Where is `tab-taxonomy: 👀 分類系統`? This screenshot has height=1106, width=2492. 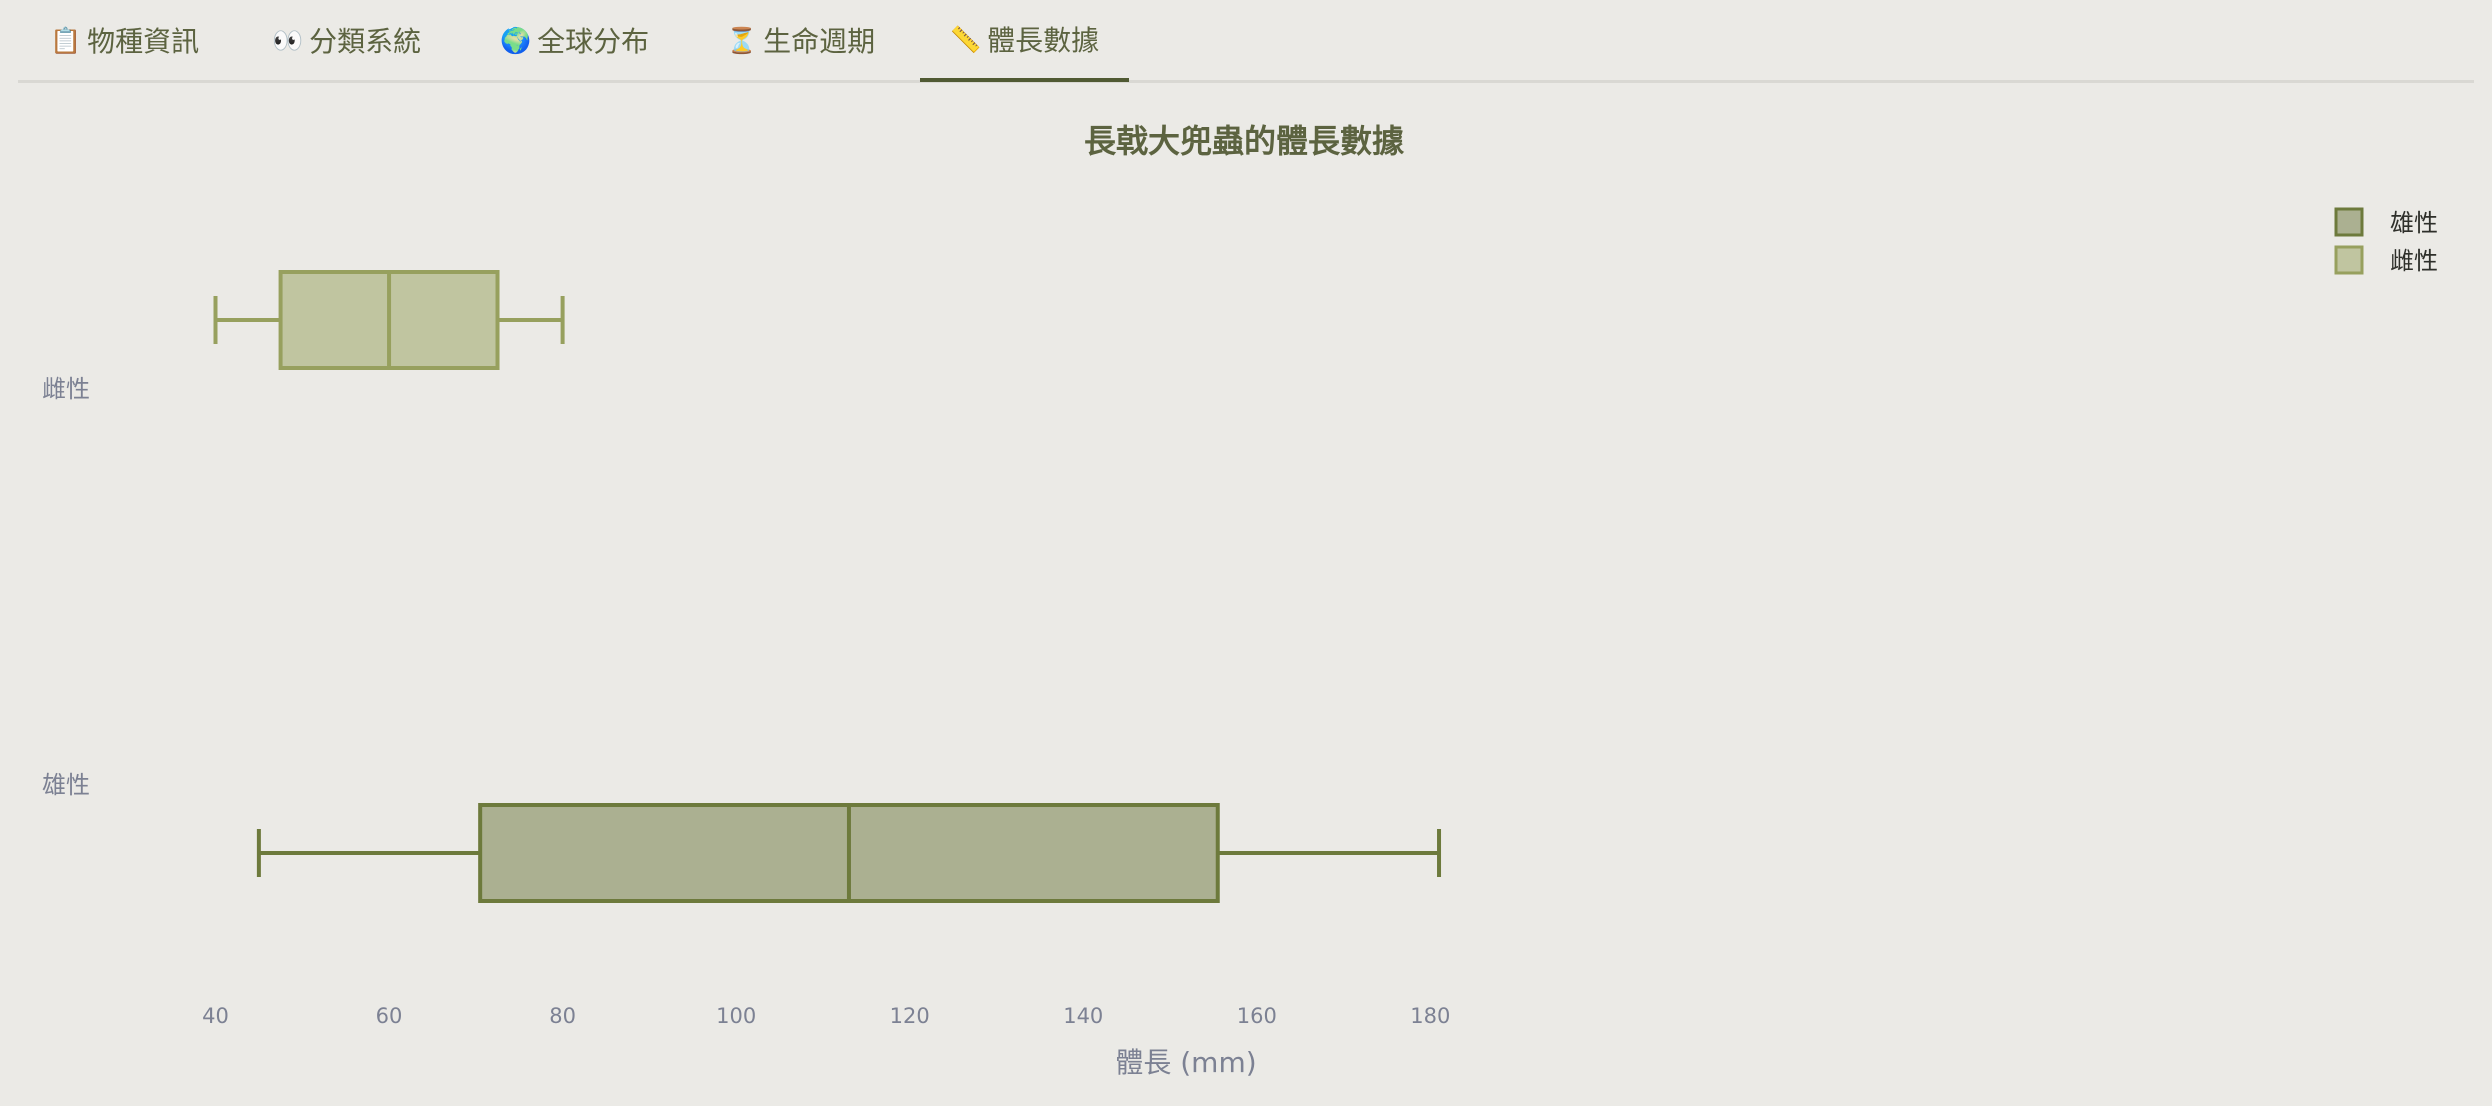
tab-taxonomy: 👀 分類系統 is located at coordinates (346, 40).